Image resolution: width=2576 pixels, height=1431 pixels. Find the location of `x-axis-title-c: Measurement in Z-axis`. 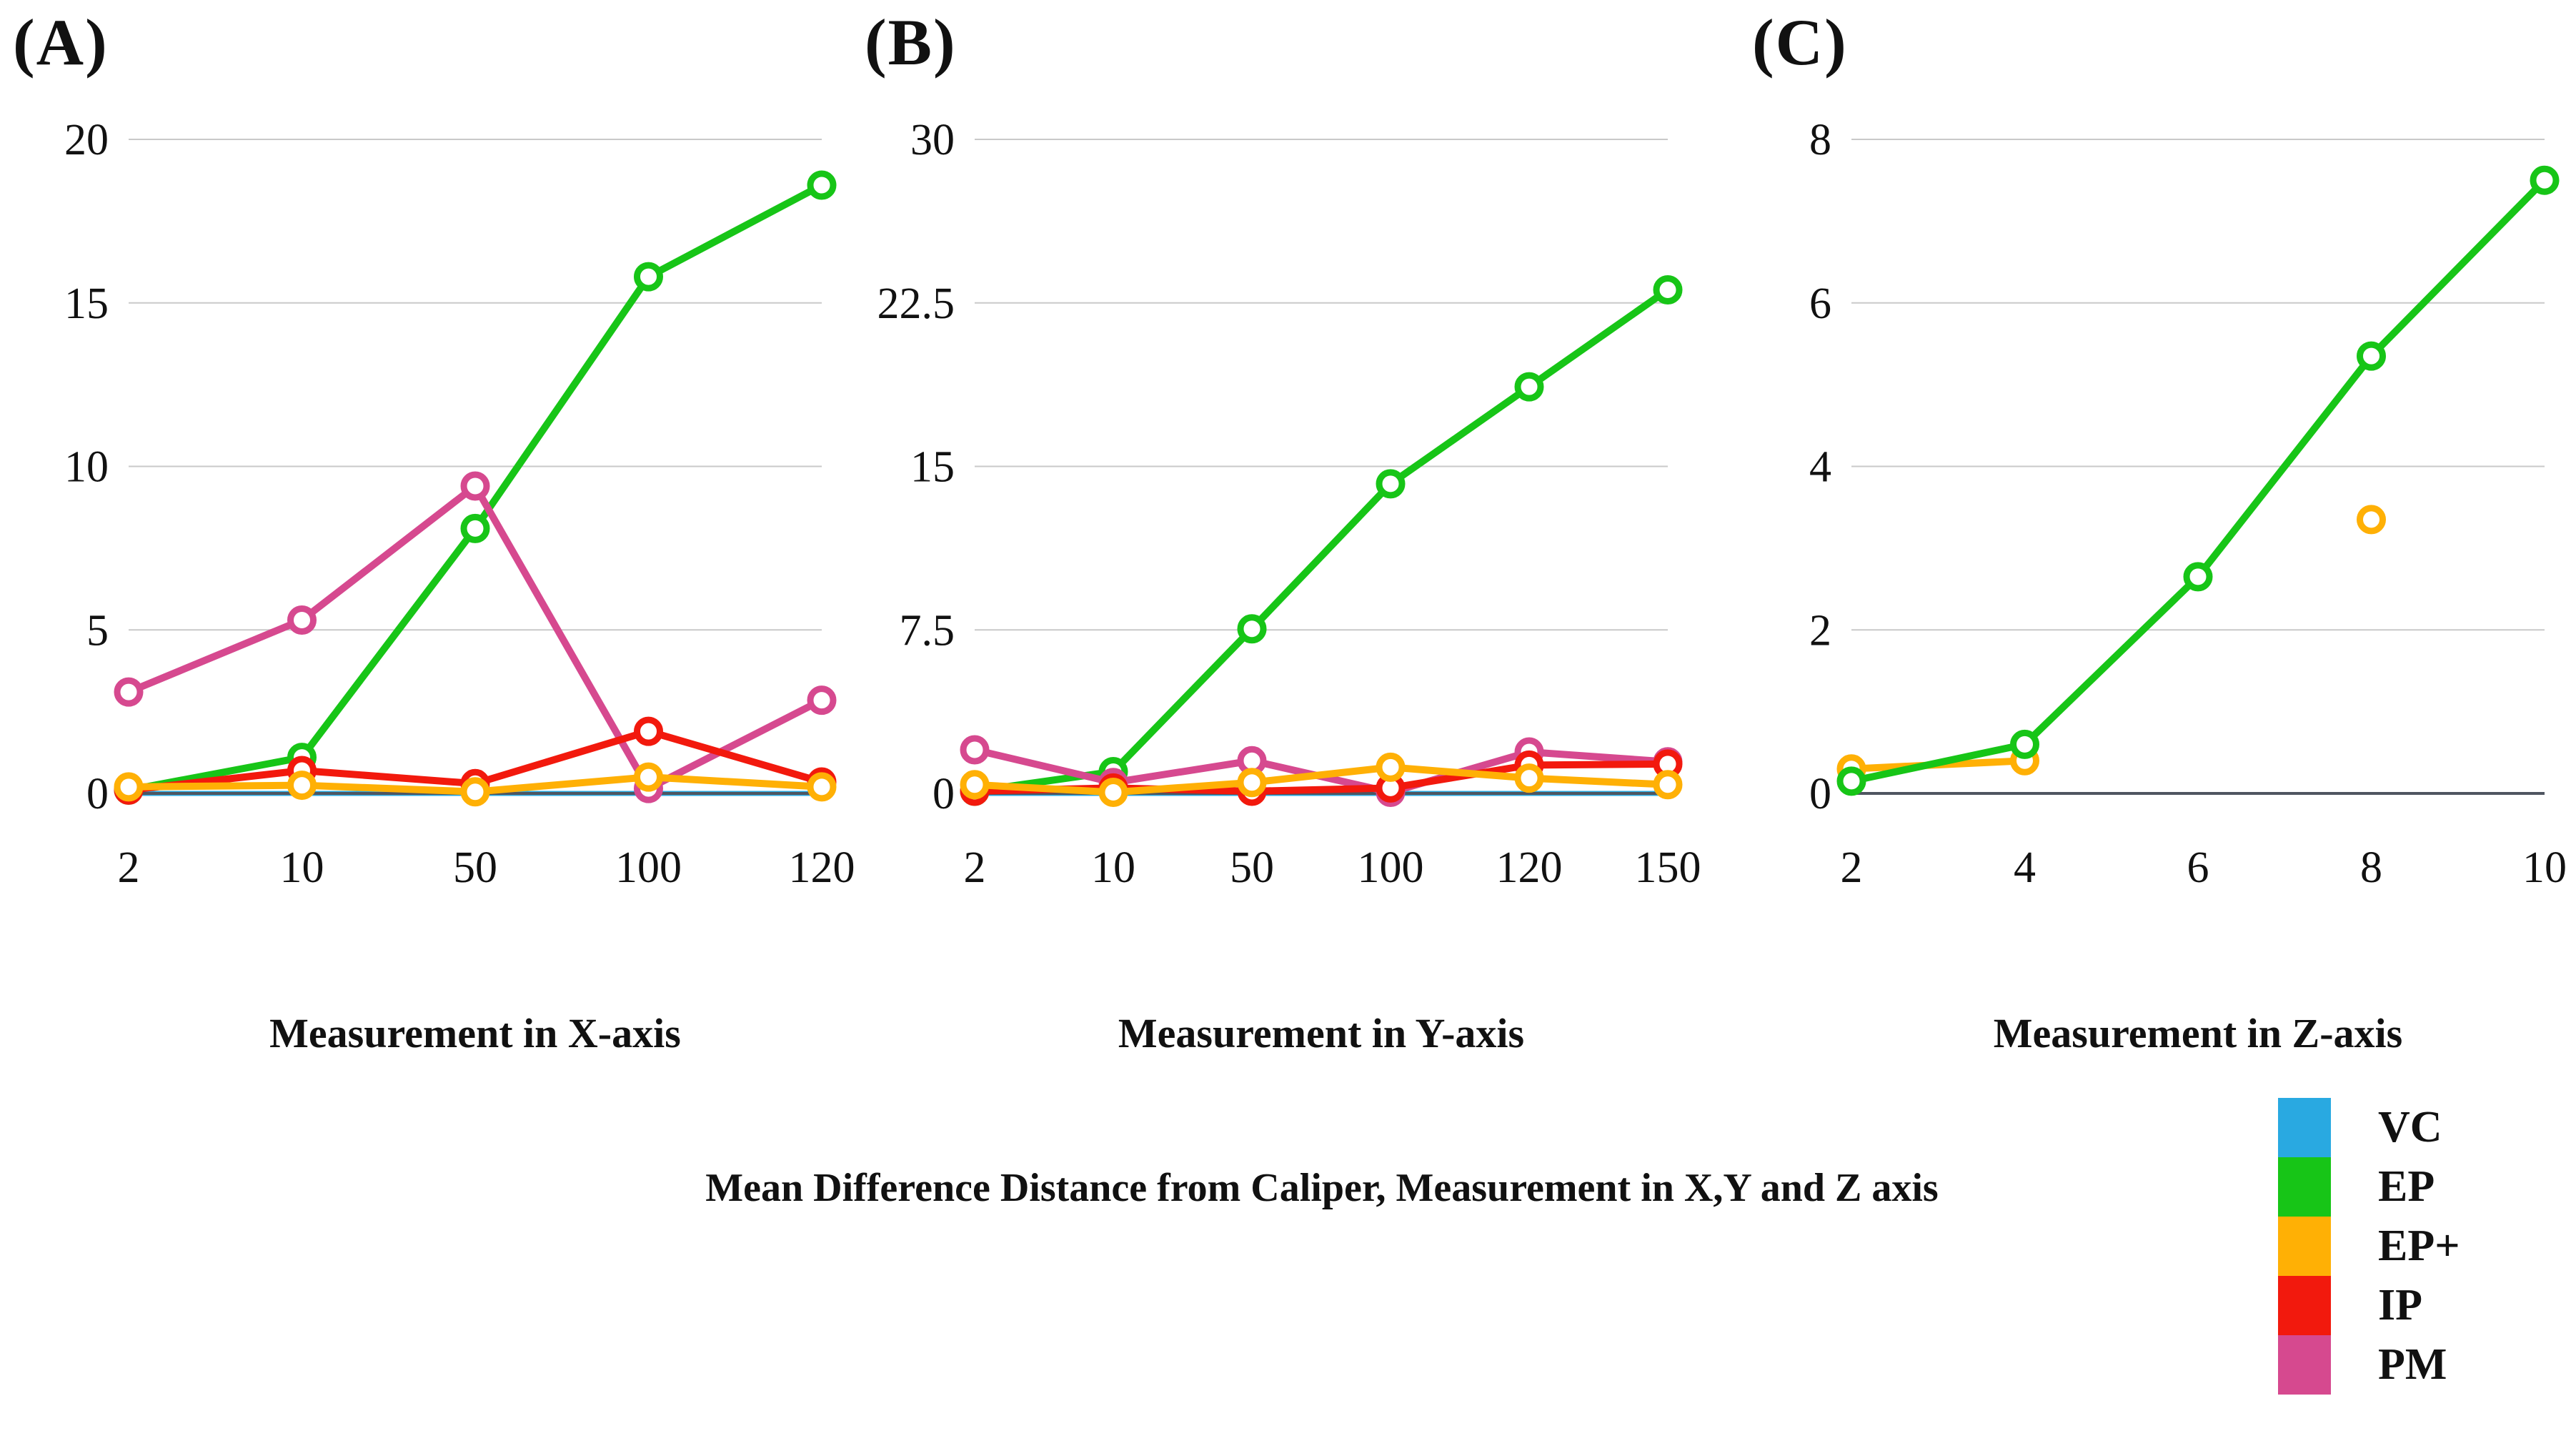

x-axis-title-c: Measurement in Z-axis is located at coordinates (2198, 1033).